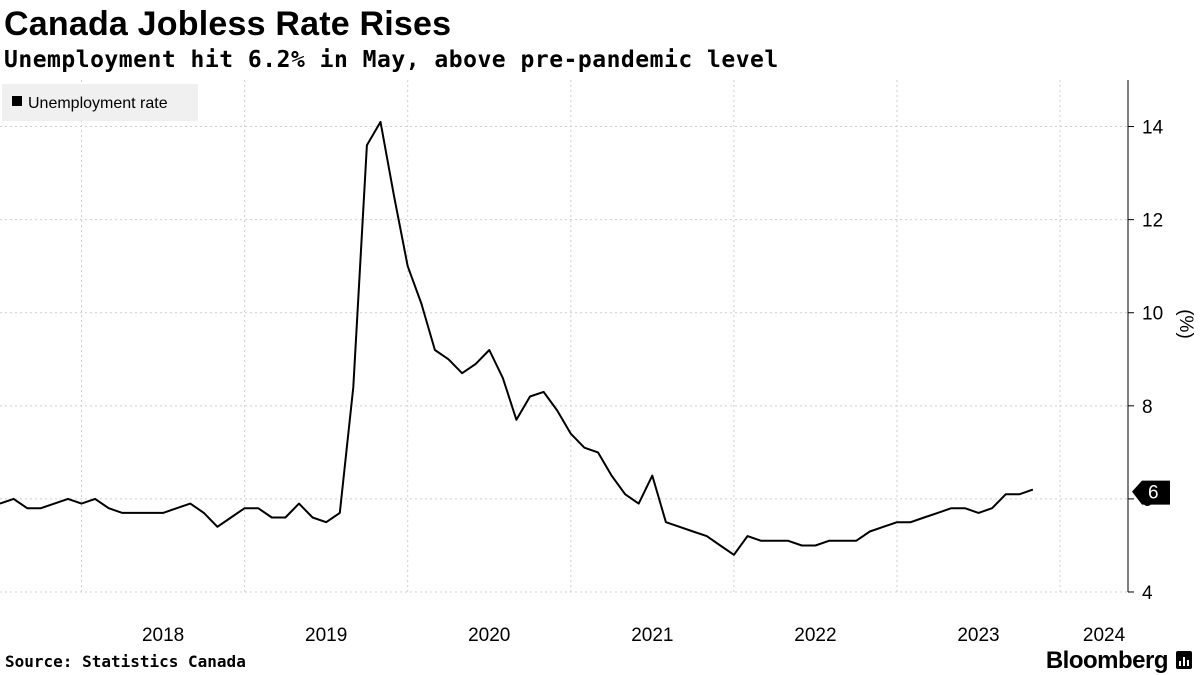 The width and height of the screenshot is (1200, 675). I want to click on legend-box, so click(100, 102).